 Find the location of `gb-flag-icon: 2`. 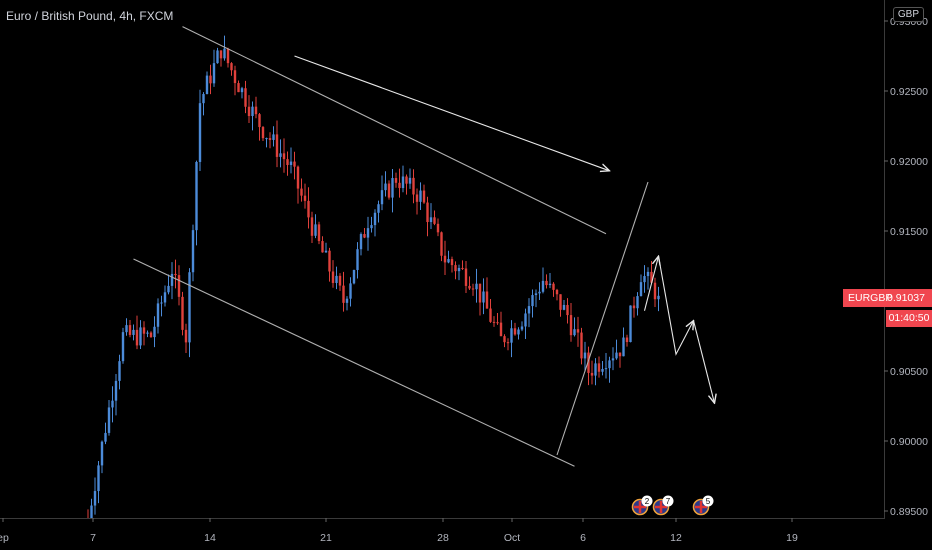

gb-flag-icon: 2 is located at coordinates (642, 505).